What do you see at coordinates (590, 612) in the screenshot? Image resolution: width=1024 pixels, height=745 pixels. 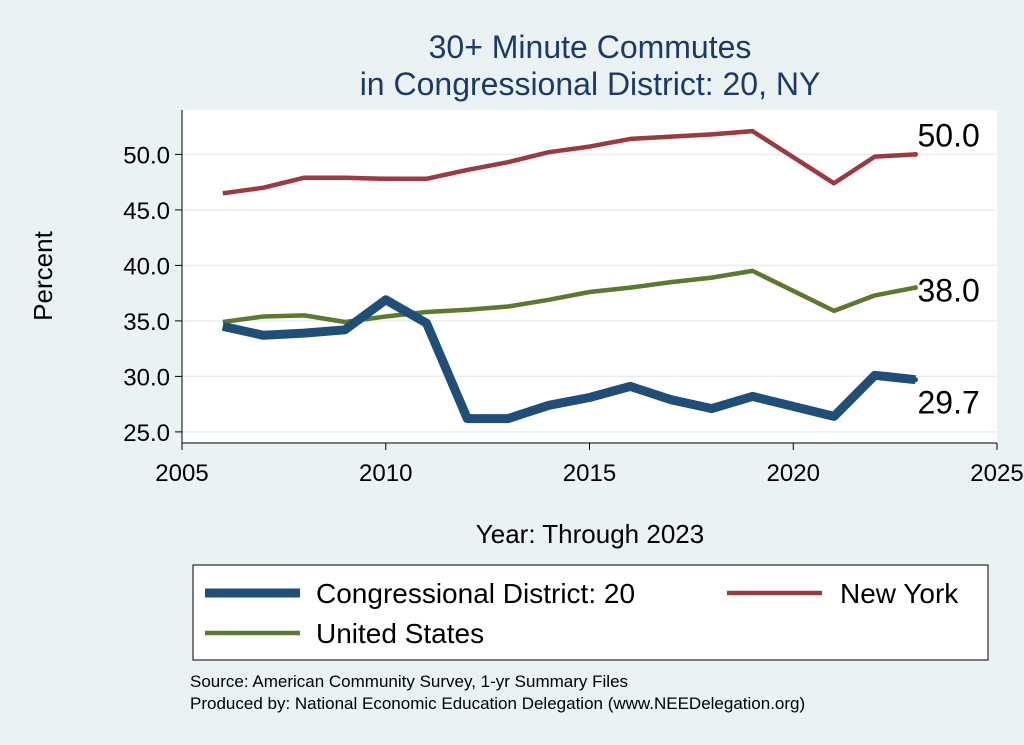 I see `legend` at bounding box center [590, 612].